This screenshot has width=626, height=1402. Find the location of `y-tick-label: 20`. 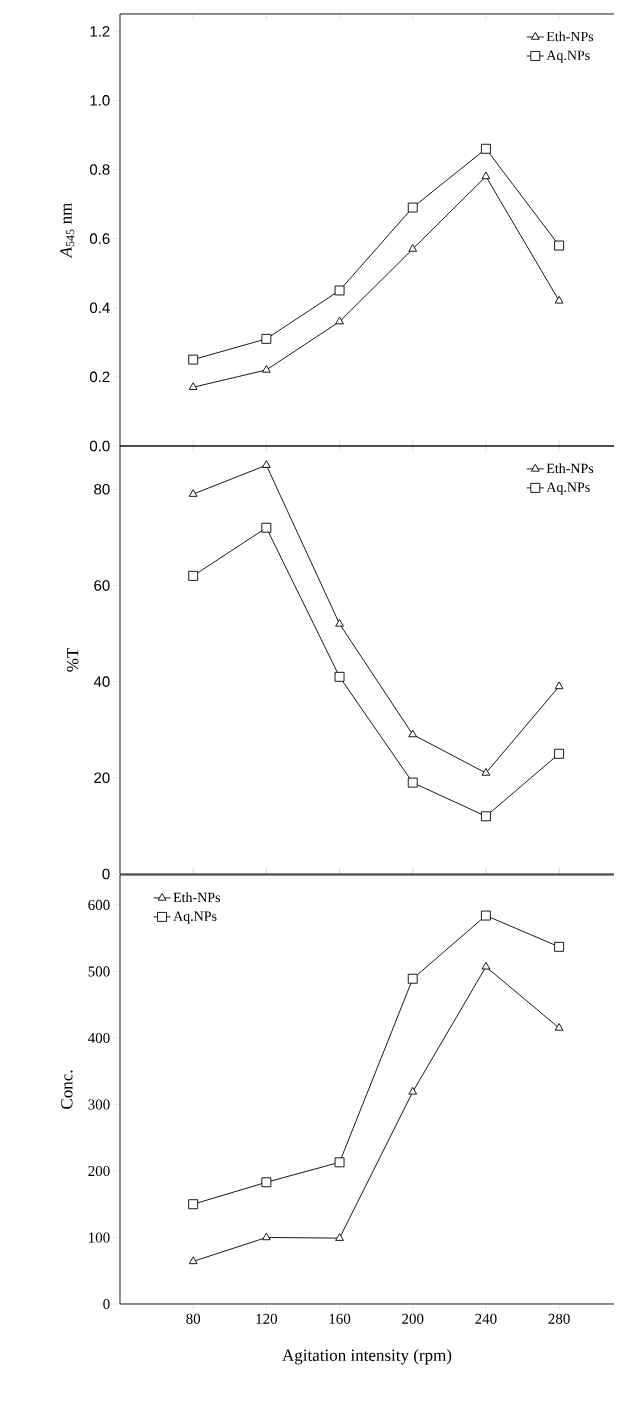

y-tick-label: 20 is located at coordinates (102, 778).